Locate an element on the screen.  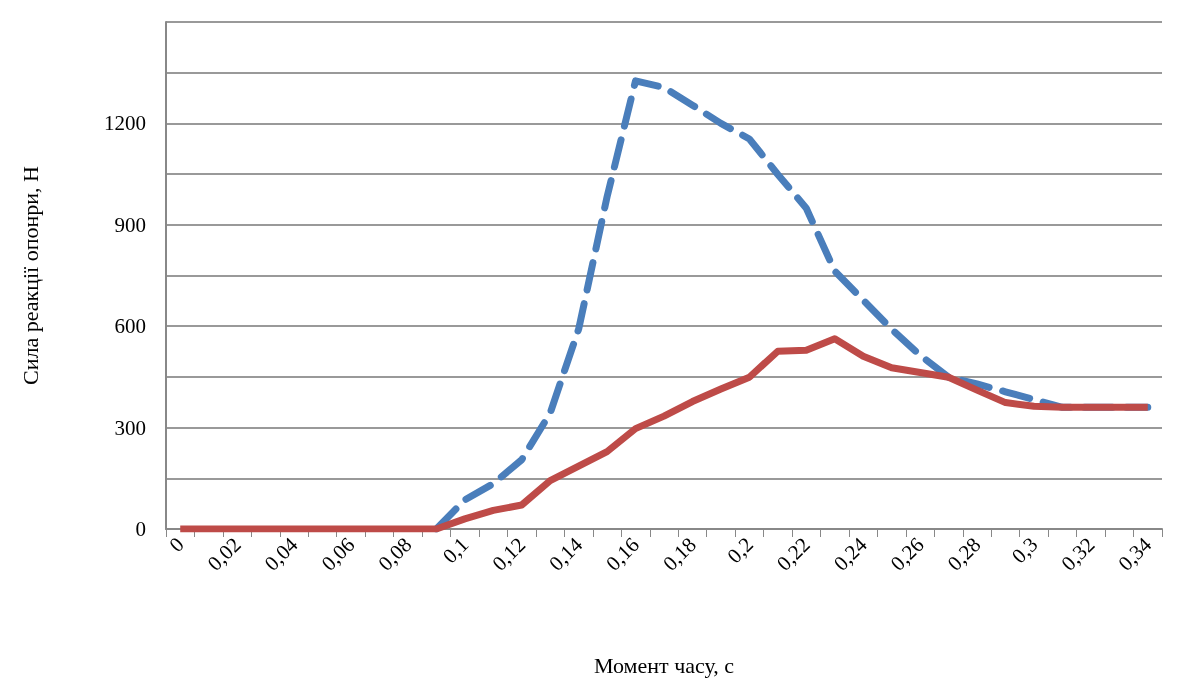
x-tick-label: 0,02 is located at coordinates (224, 554).